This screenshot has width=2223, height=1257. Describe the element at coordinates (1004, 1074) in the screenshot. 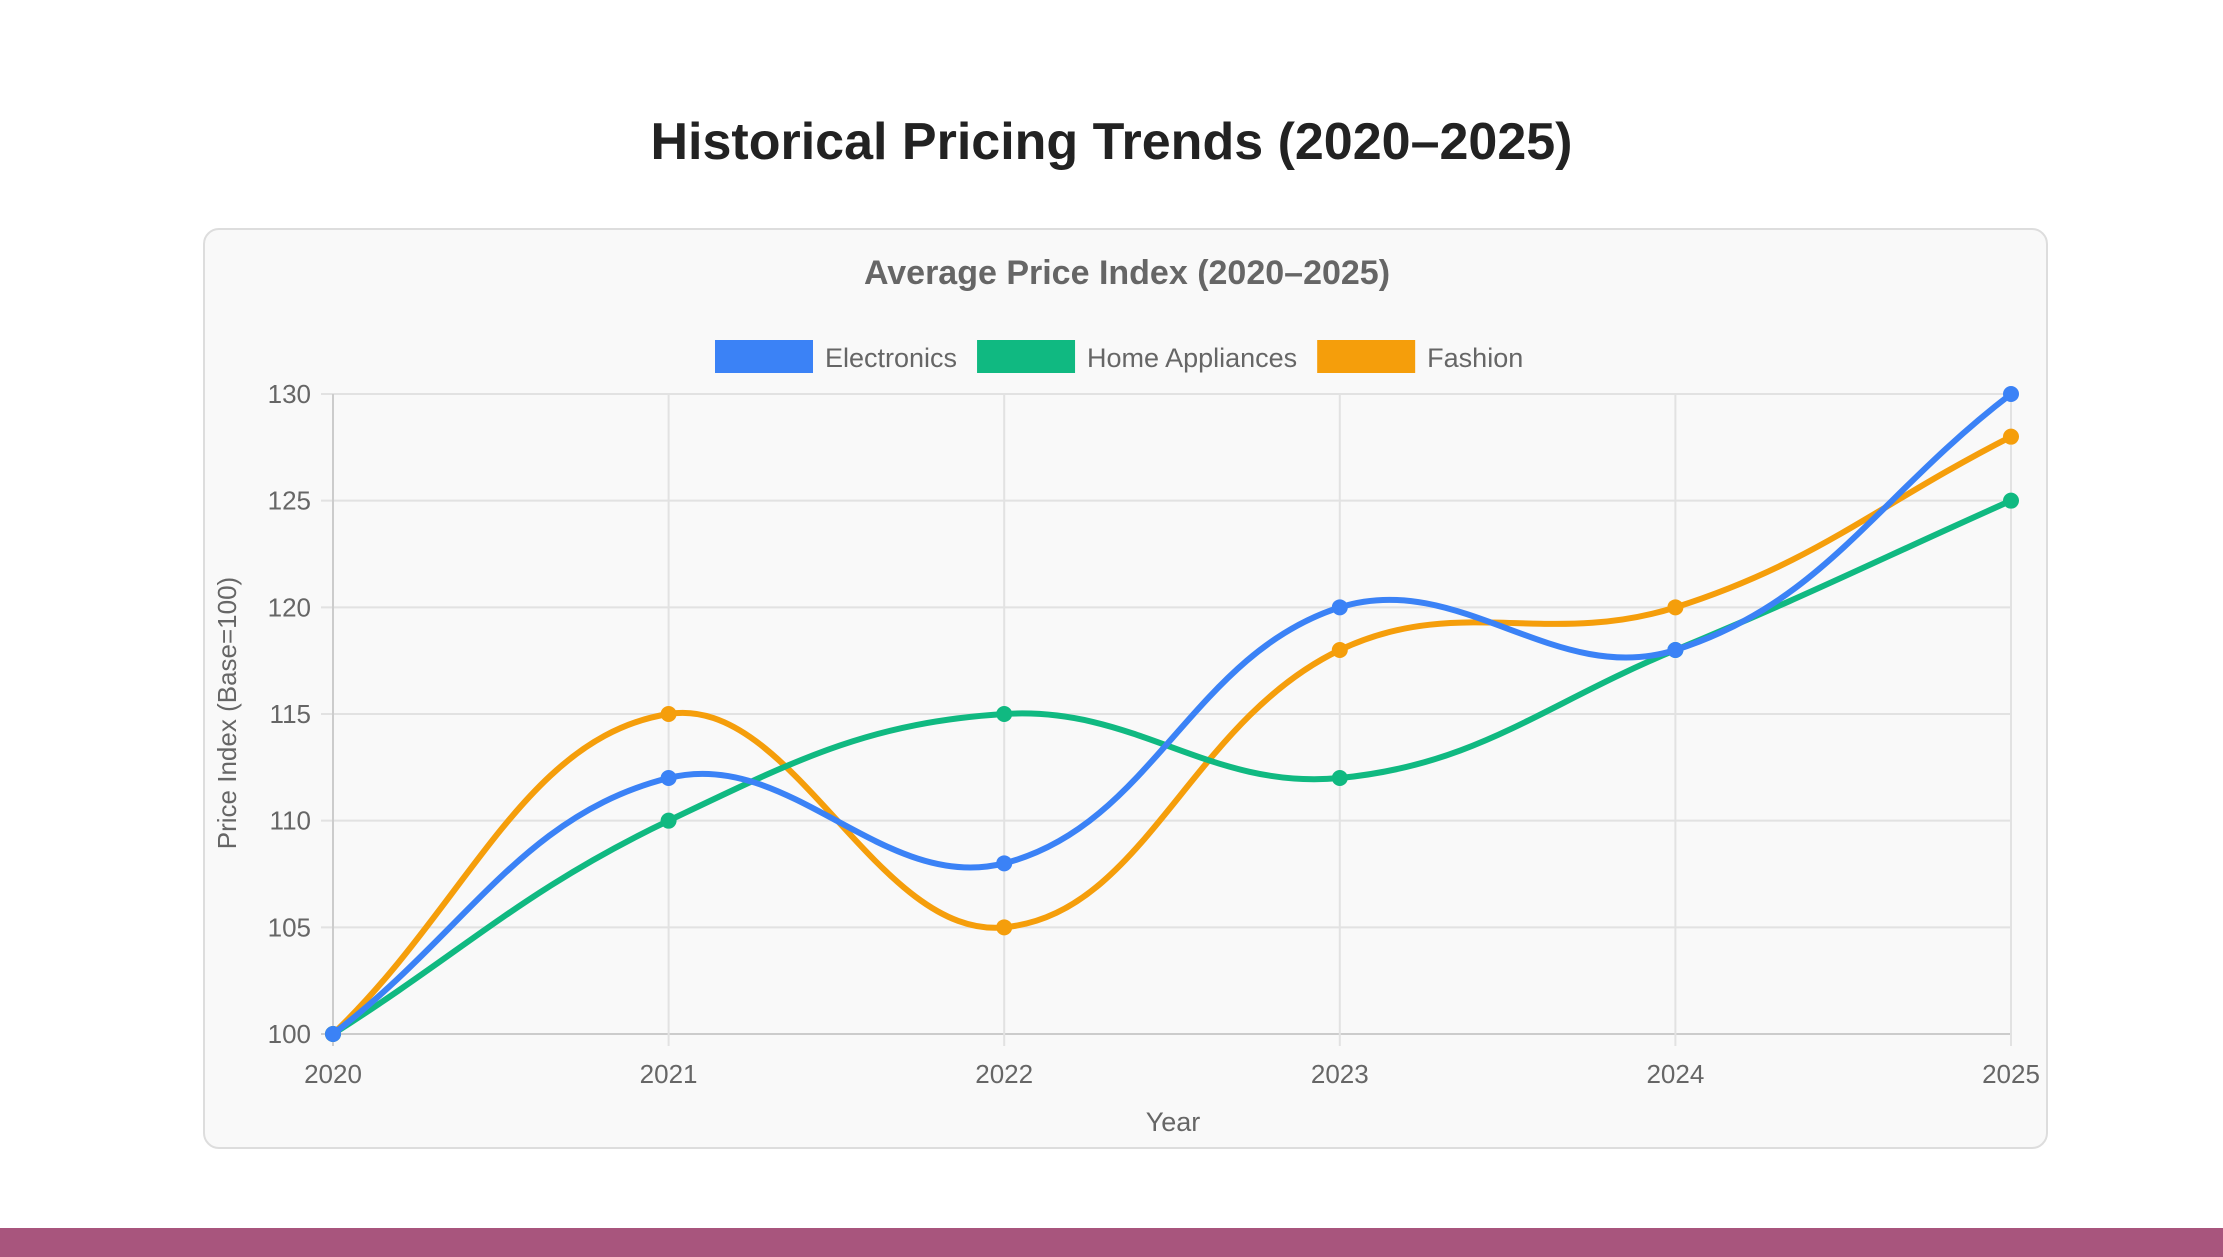

I see `x-tick-label: 2022` at that location.